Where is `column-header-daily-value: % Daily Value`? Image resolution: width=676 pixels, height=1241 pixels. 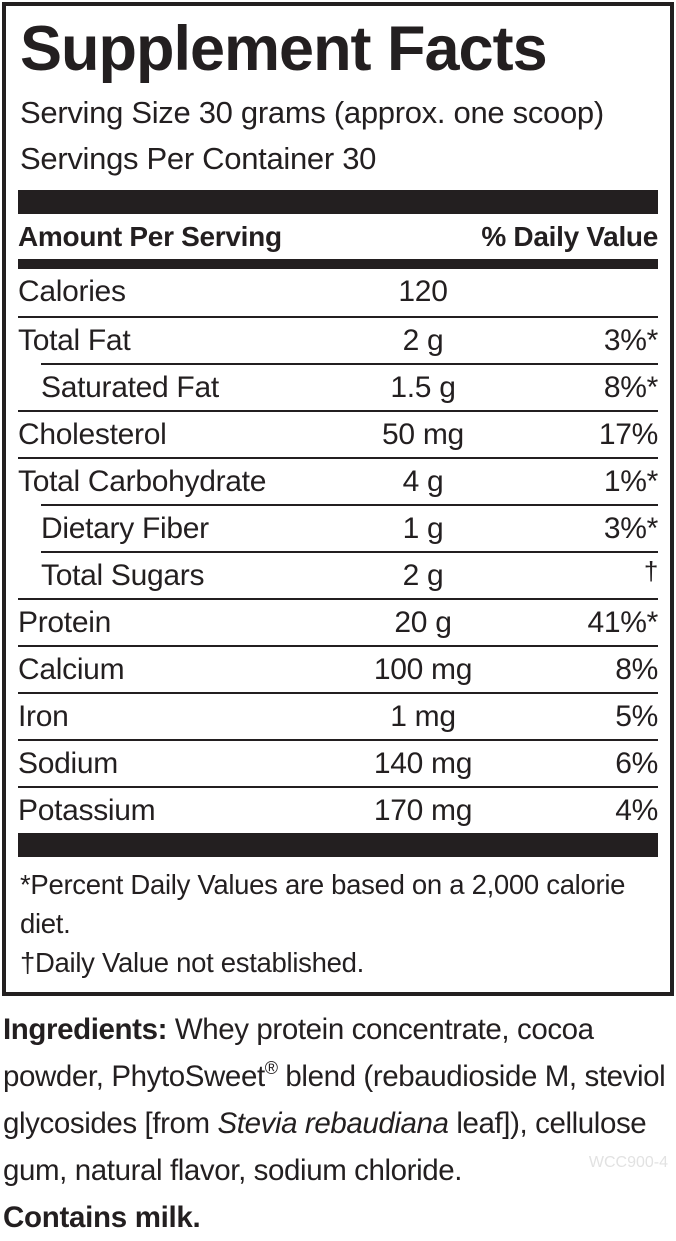
column-header-daily-value: % Daily Value is located at coordinates (569, 236).